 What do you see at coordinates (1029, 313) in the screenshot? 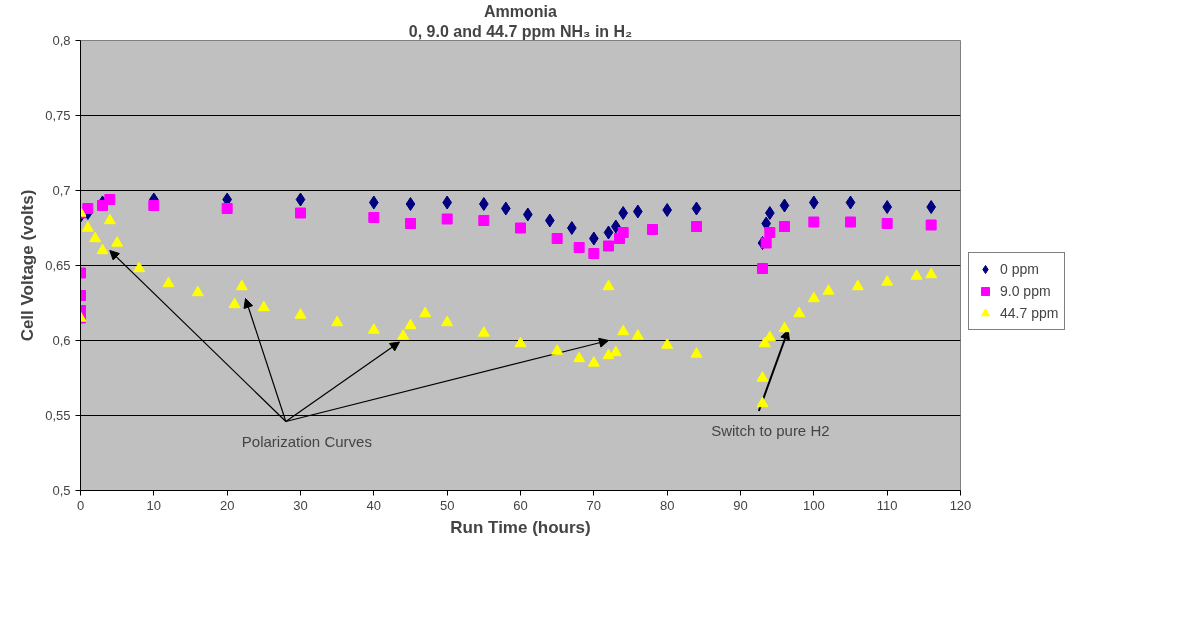
I see `legend-label: 44.7 ppm` at bounding box center [1029, 313].